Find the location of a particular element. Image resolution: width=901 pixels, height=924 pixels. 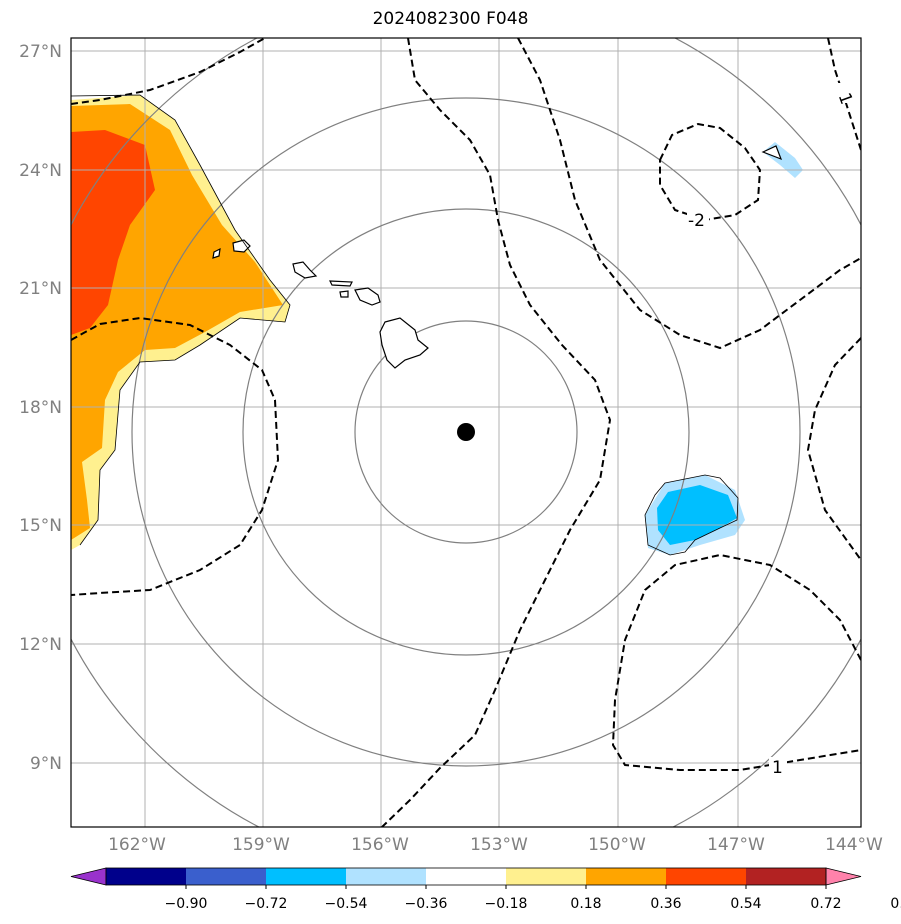

anomaly-outline-west is located at coordinates (181, 320).